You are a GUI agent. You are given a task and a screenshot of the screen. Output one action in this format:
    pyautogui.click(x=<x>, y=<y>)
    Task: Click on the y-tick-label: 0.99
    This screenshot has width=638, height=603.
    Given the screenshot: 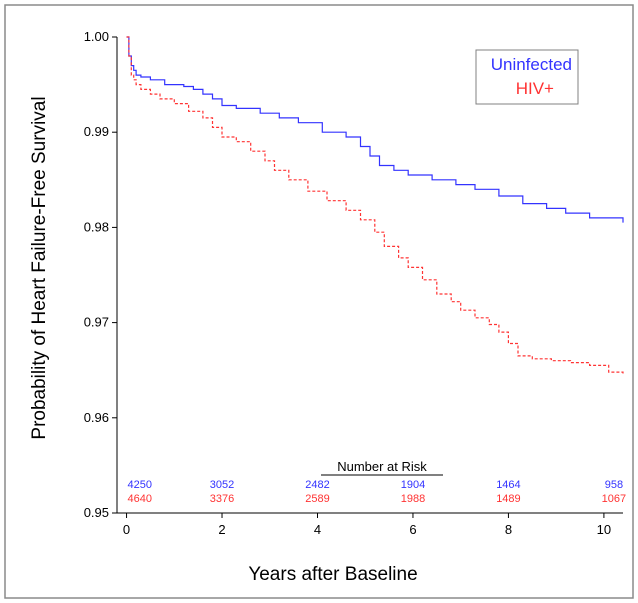 What is the action you would take?
    pyautogui.click(x=96, y=131)
    